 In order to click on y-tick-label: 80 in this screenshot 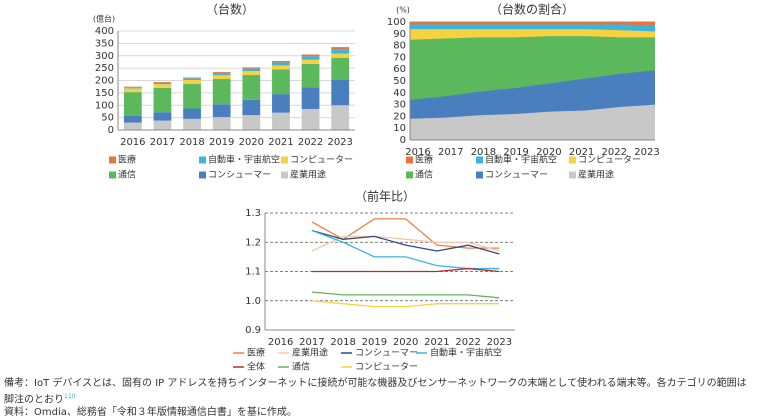, I will do `click(399, 46)`.